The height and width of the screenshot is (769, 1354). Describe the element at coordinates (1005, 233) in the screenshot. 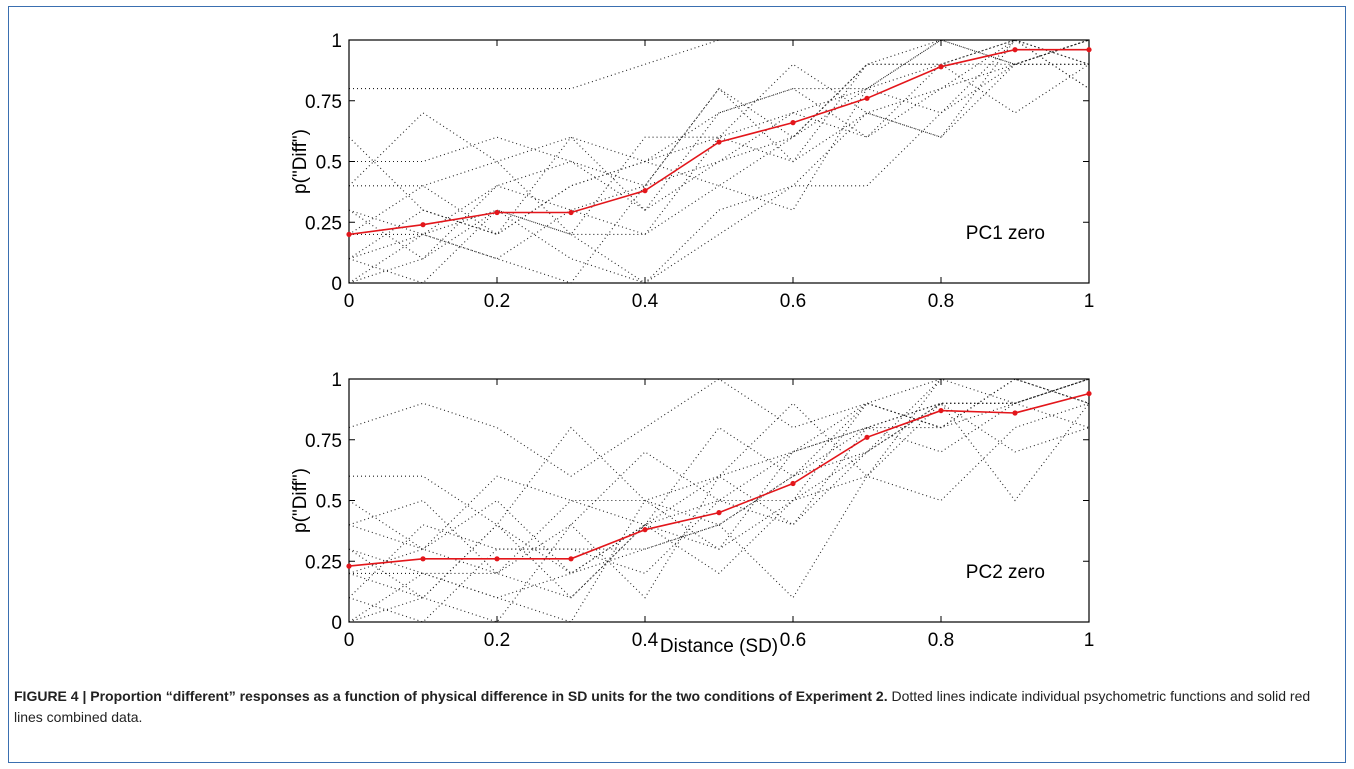

I see `panel-annotation: PC1 zero` at that location.